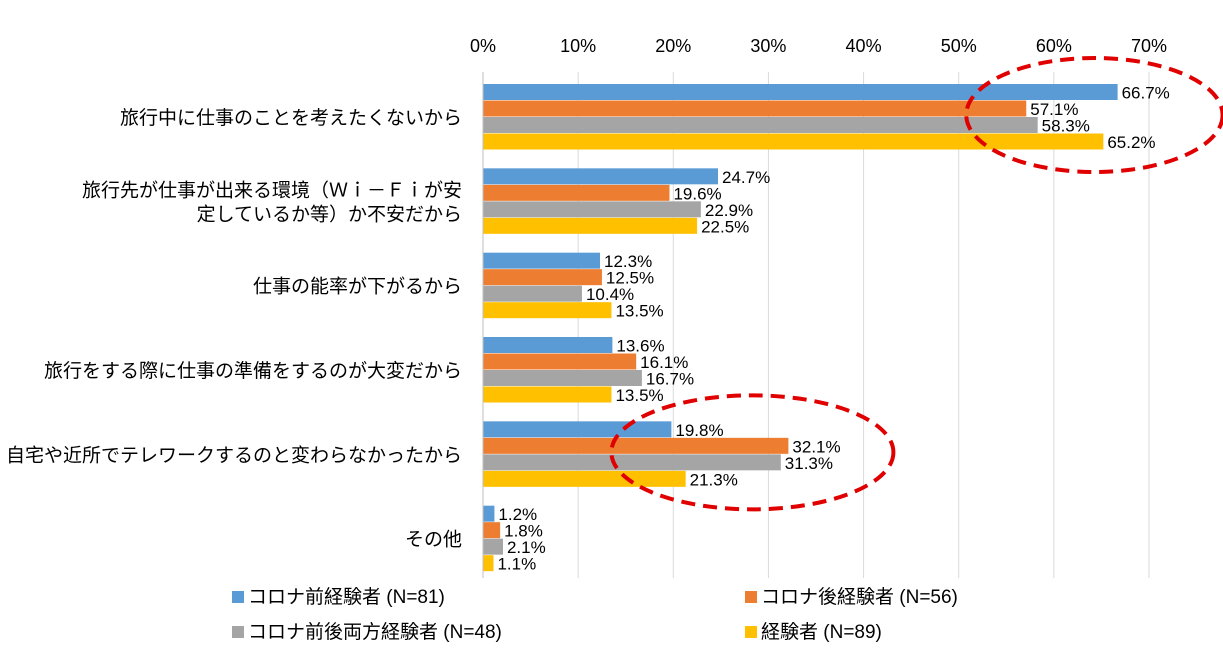 Image resolution: width=1223 pixels, height=656 pixels. Describe the element at coordinates (357, 287) in the screenshot. I see `category-label: 仕事の能率が下がるから` at that location.